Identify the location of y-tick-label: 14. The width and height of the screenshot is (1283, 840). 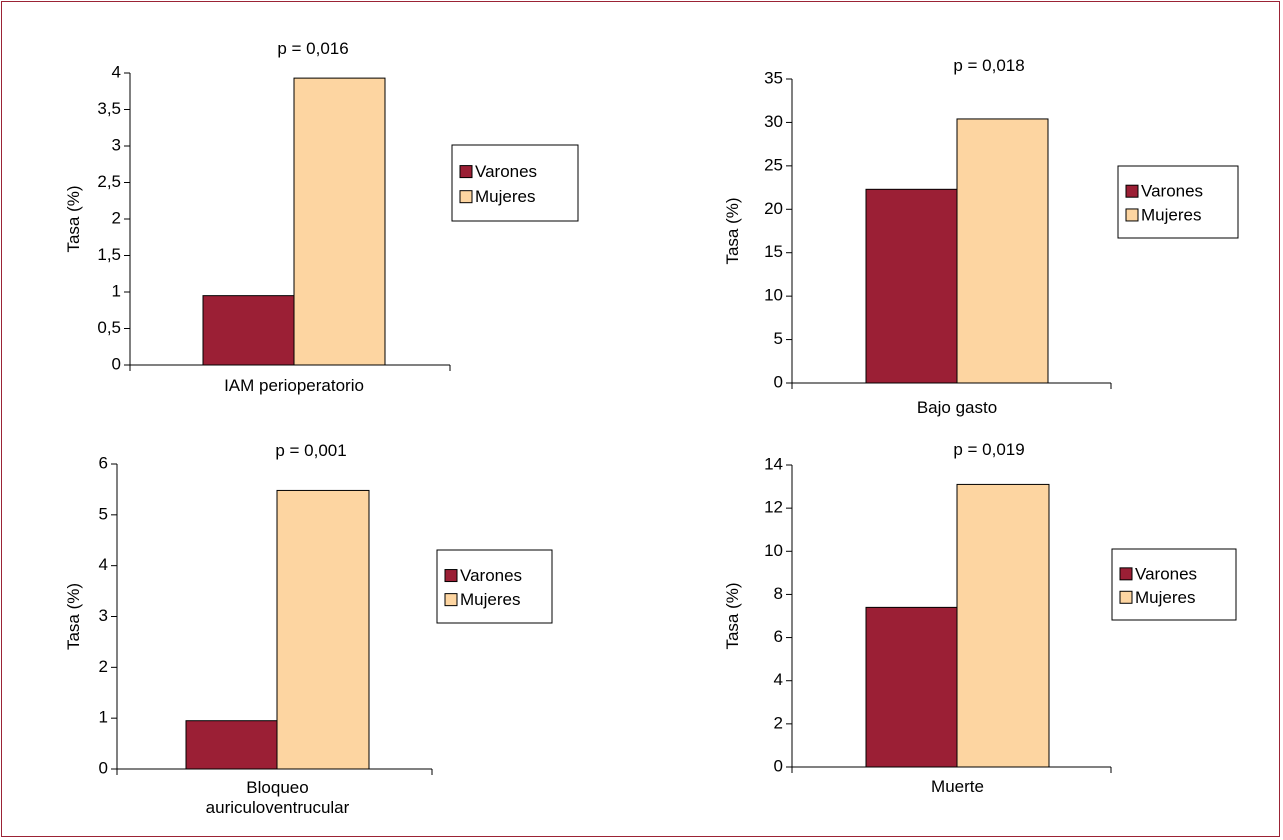
(773, 463).